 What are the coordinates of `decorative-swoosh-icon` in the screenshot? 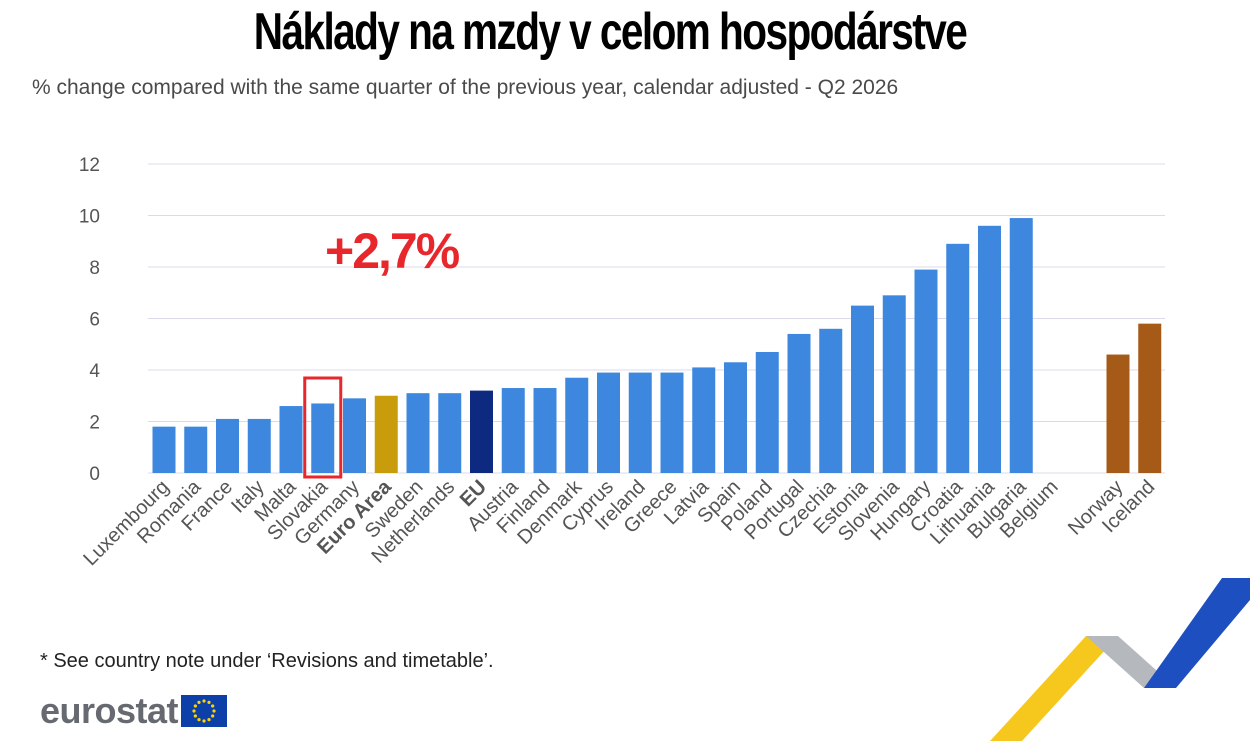 It's located at (1120, 659).